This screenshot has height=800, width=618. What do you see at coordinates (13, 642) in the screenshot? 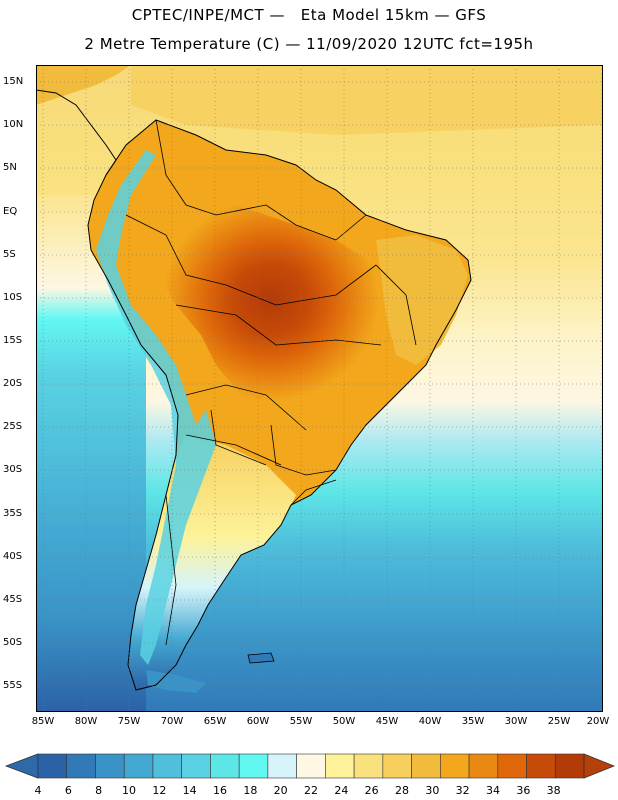
I see `lat-label: 50S` at bounding box center [13, 642].